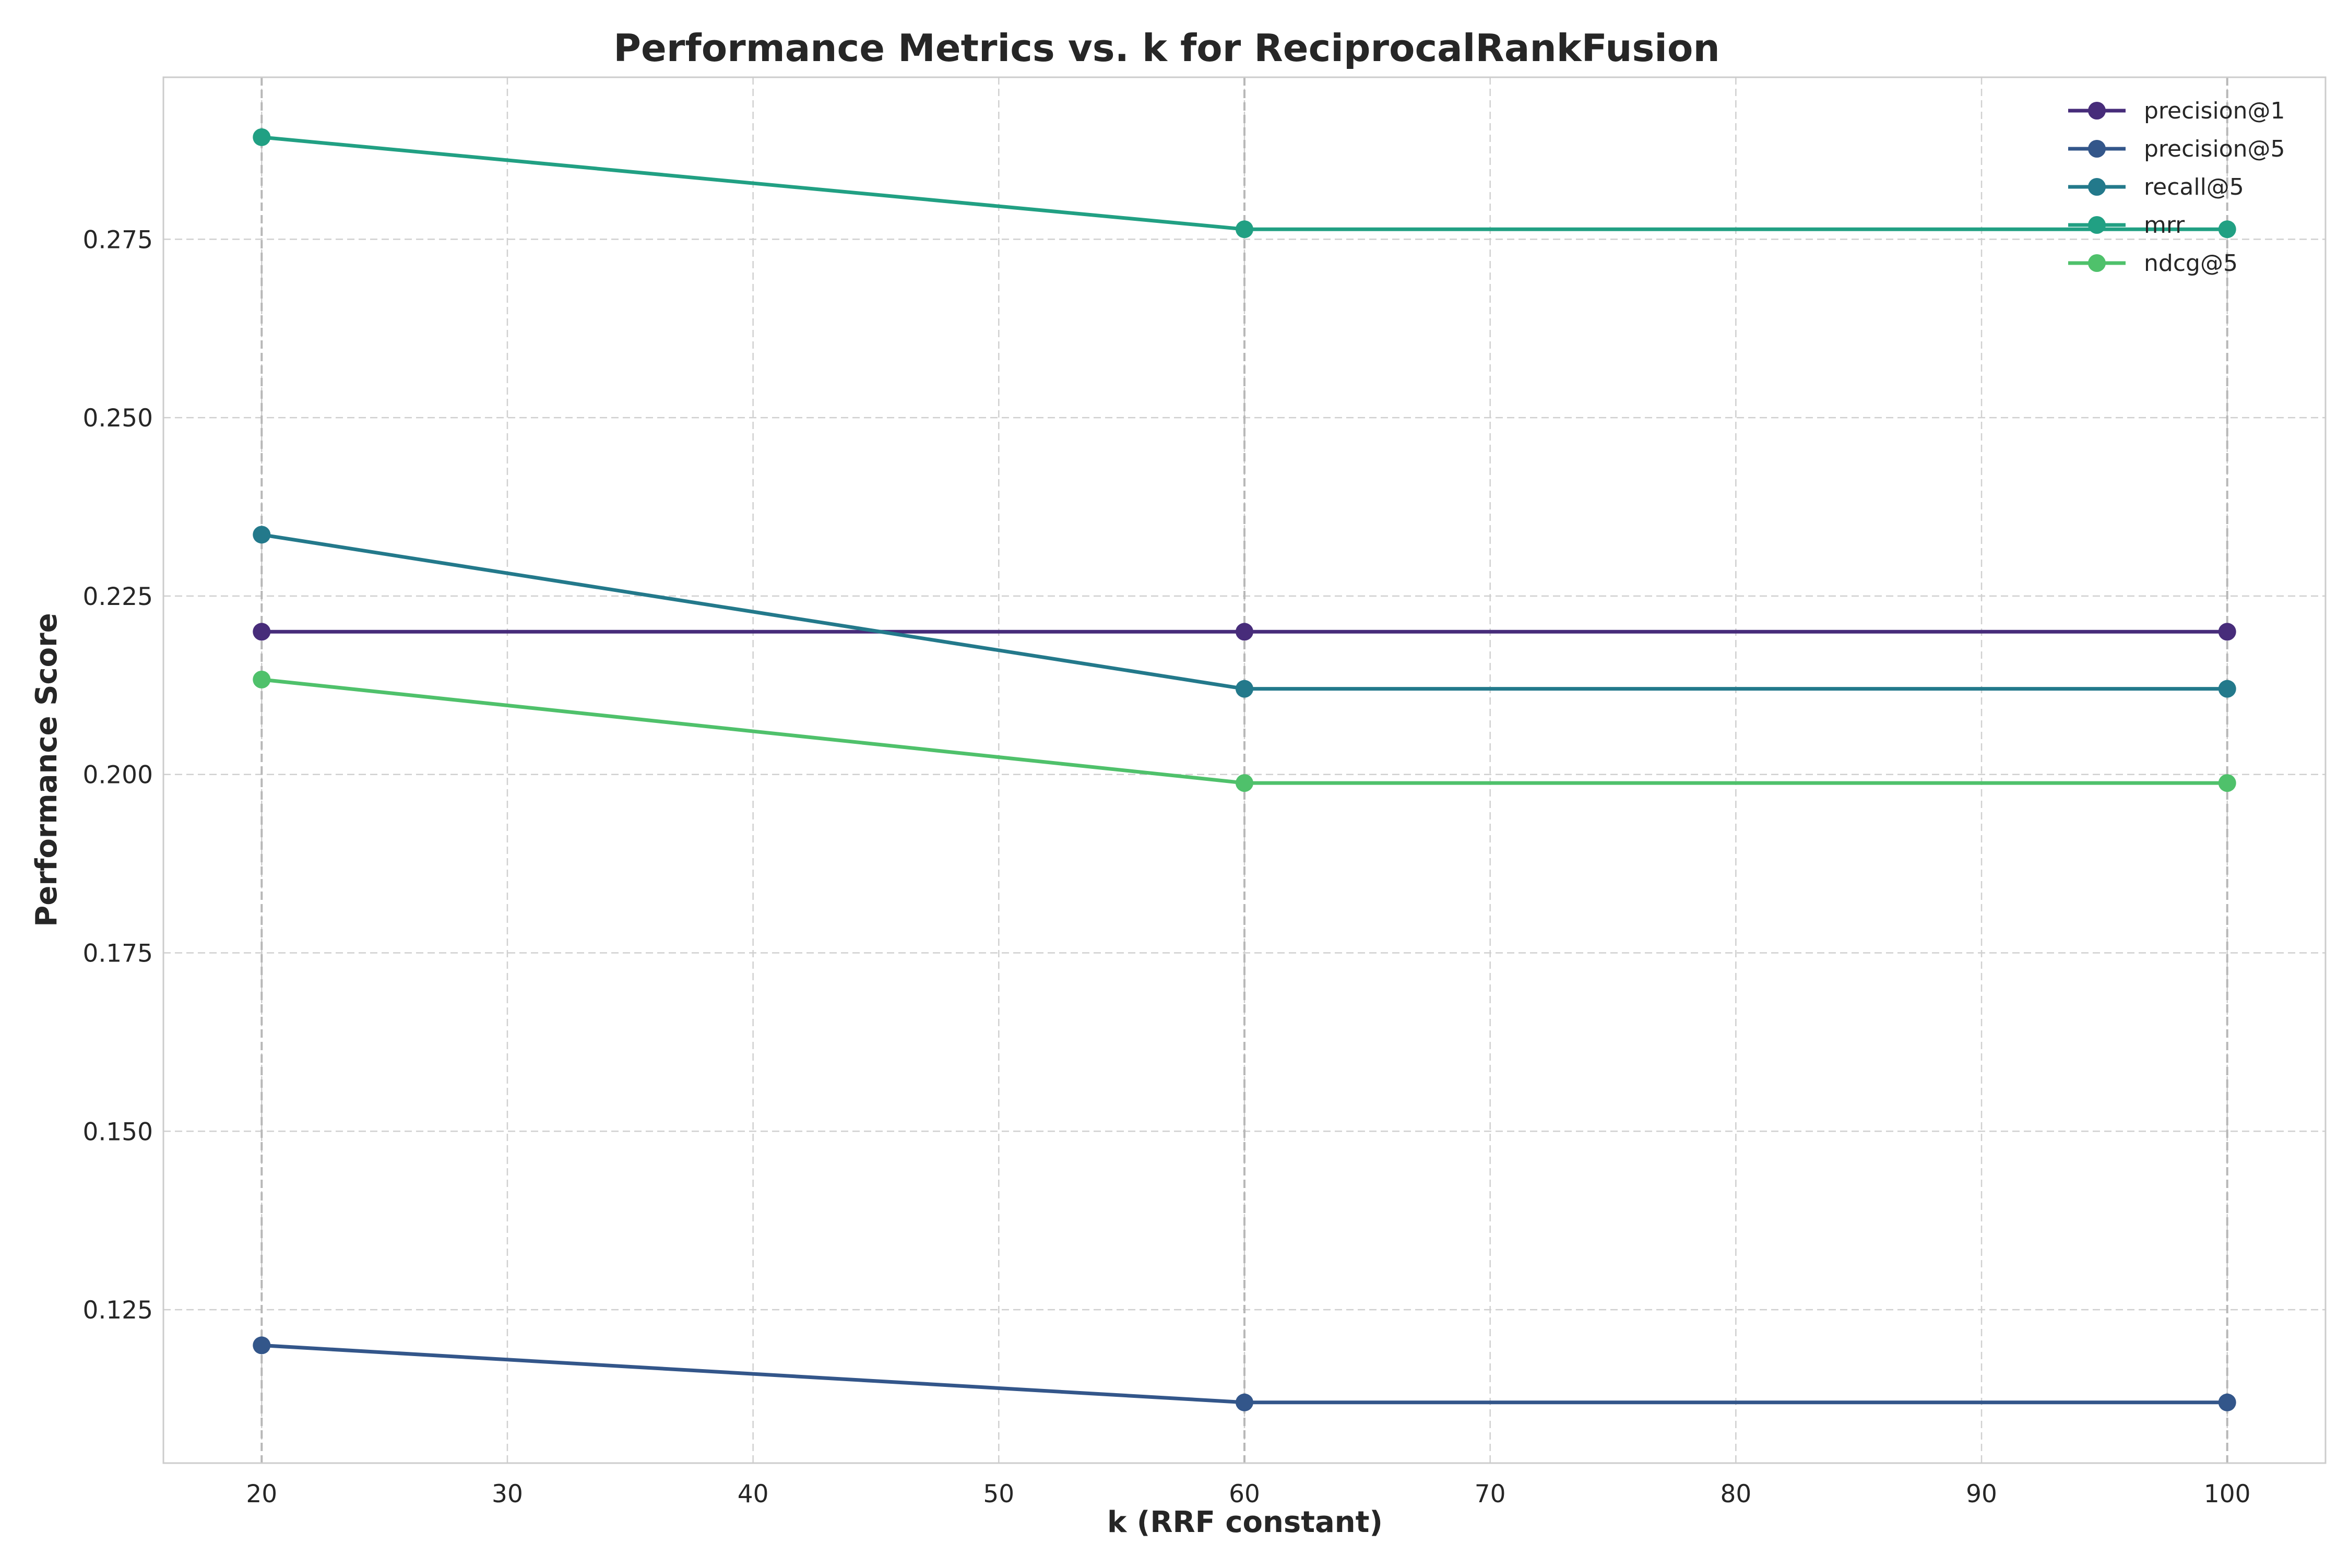 This screenshot has height=1568, width=2349. I want to click on x-tick-label: 50, so click(998, 1494).